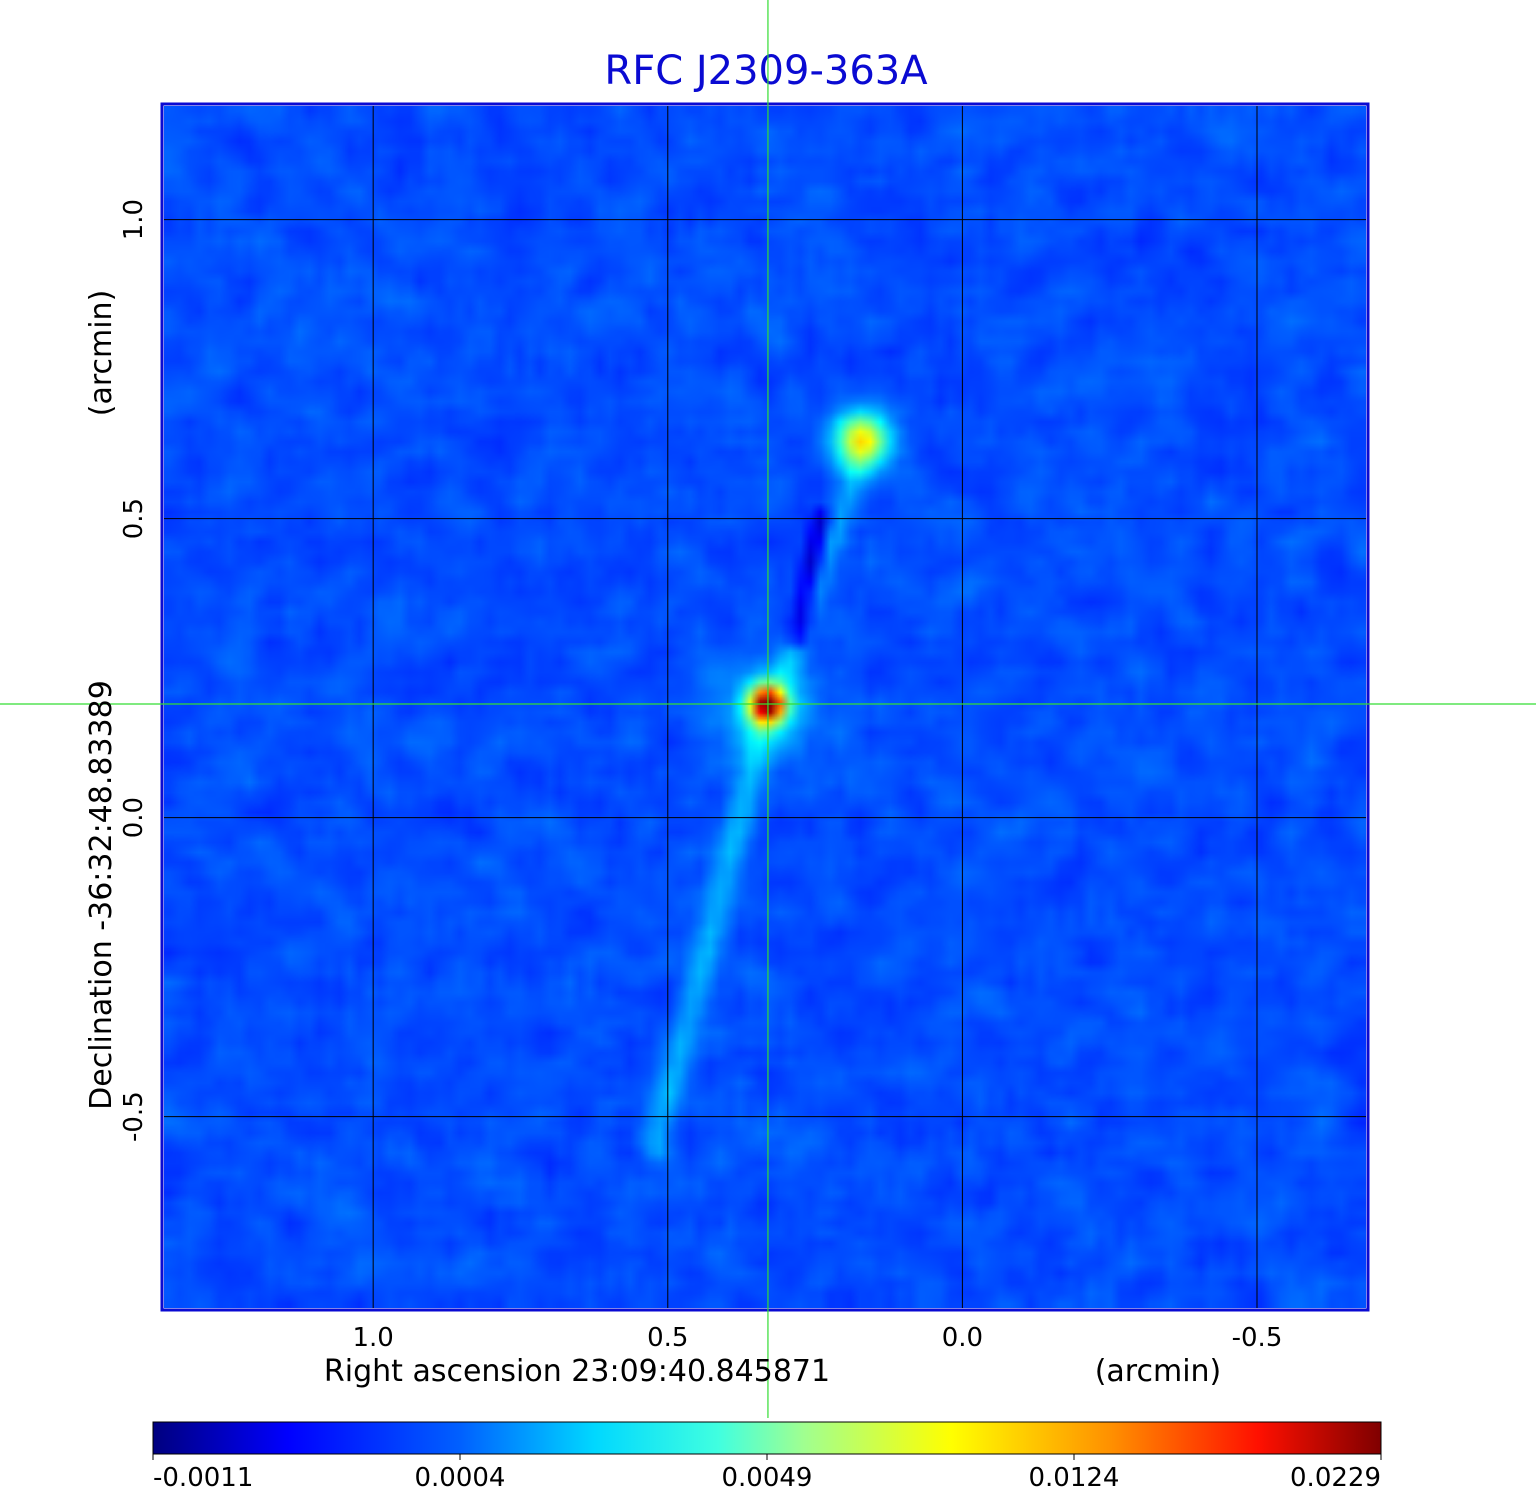 This screenshot has height=1511, width=1536. What do you see at coordinates (134, 817) in the screenshot?
I see `y-tick-label: 0.0` at bounding box center [134, 817].